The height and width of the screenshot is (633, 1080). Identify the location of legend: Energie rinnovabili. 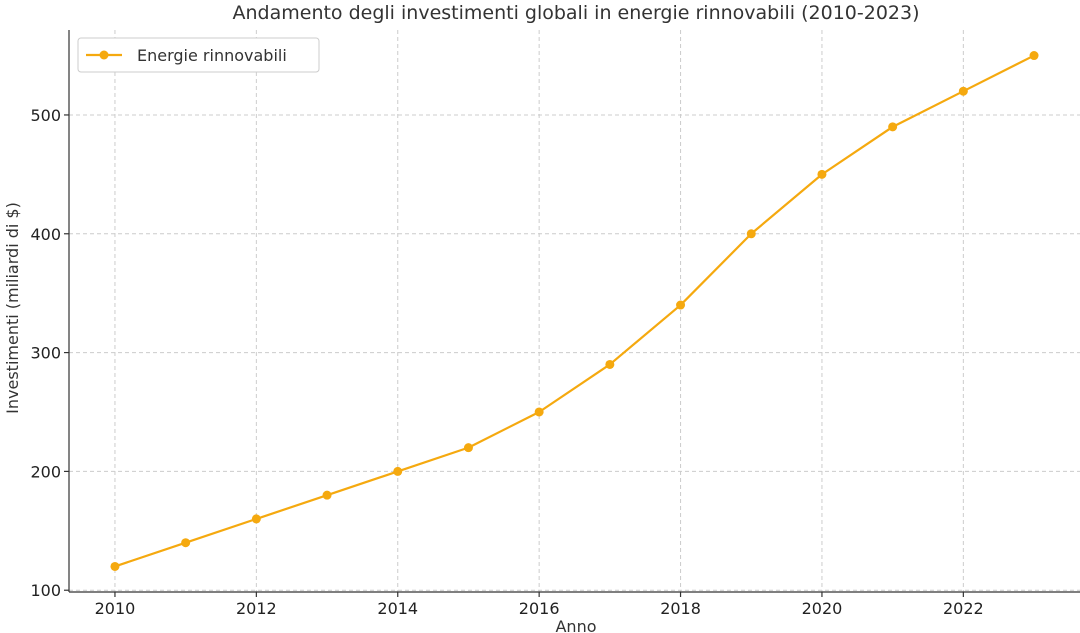
(198, 55).